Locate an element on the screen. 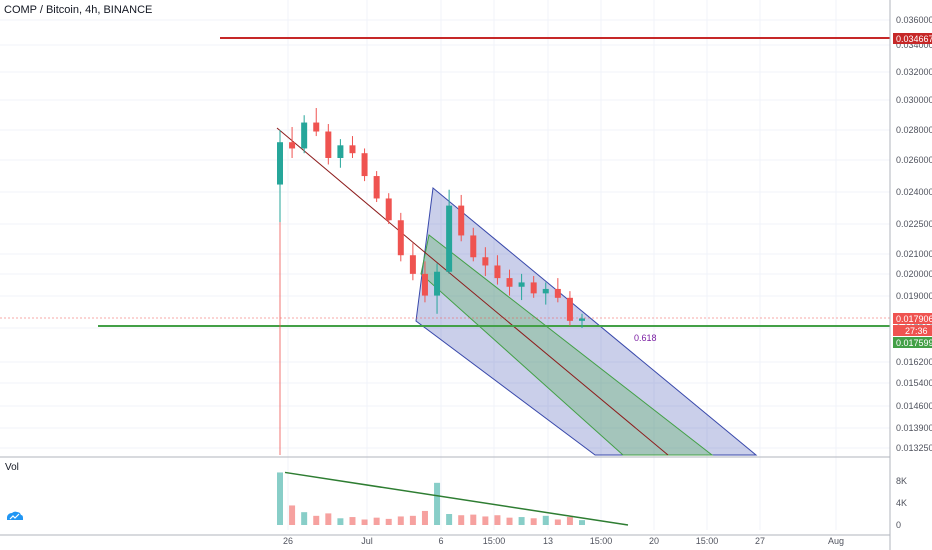  time-tick-label: 13 is located at coordinates (548, 541).